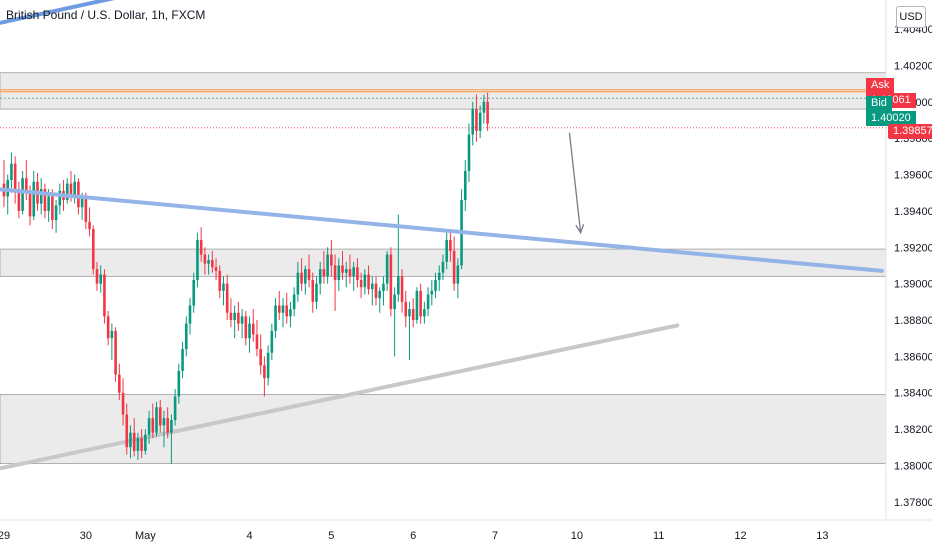  Describe the element at coordinates (466, 535) in the screenshot. I see `time-axis` at that location.